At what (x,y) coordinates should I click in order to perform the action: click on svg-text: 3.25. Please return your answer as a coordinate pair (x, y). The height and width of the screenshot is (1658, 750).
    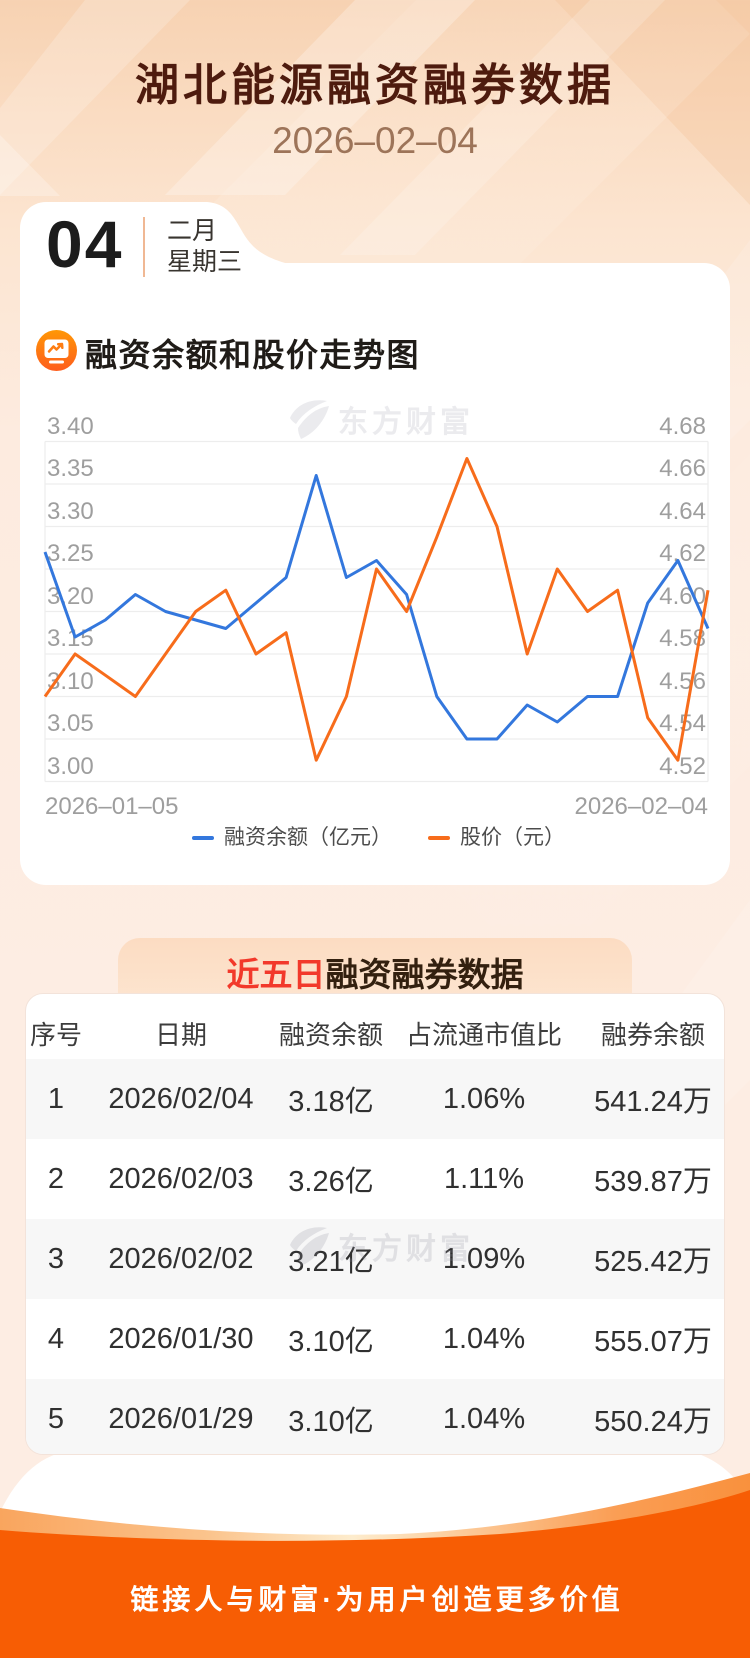
    Looking at the image, I should click on (70, 553).